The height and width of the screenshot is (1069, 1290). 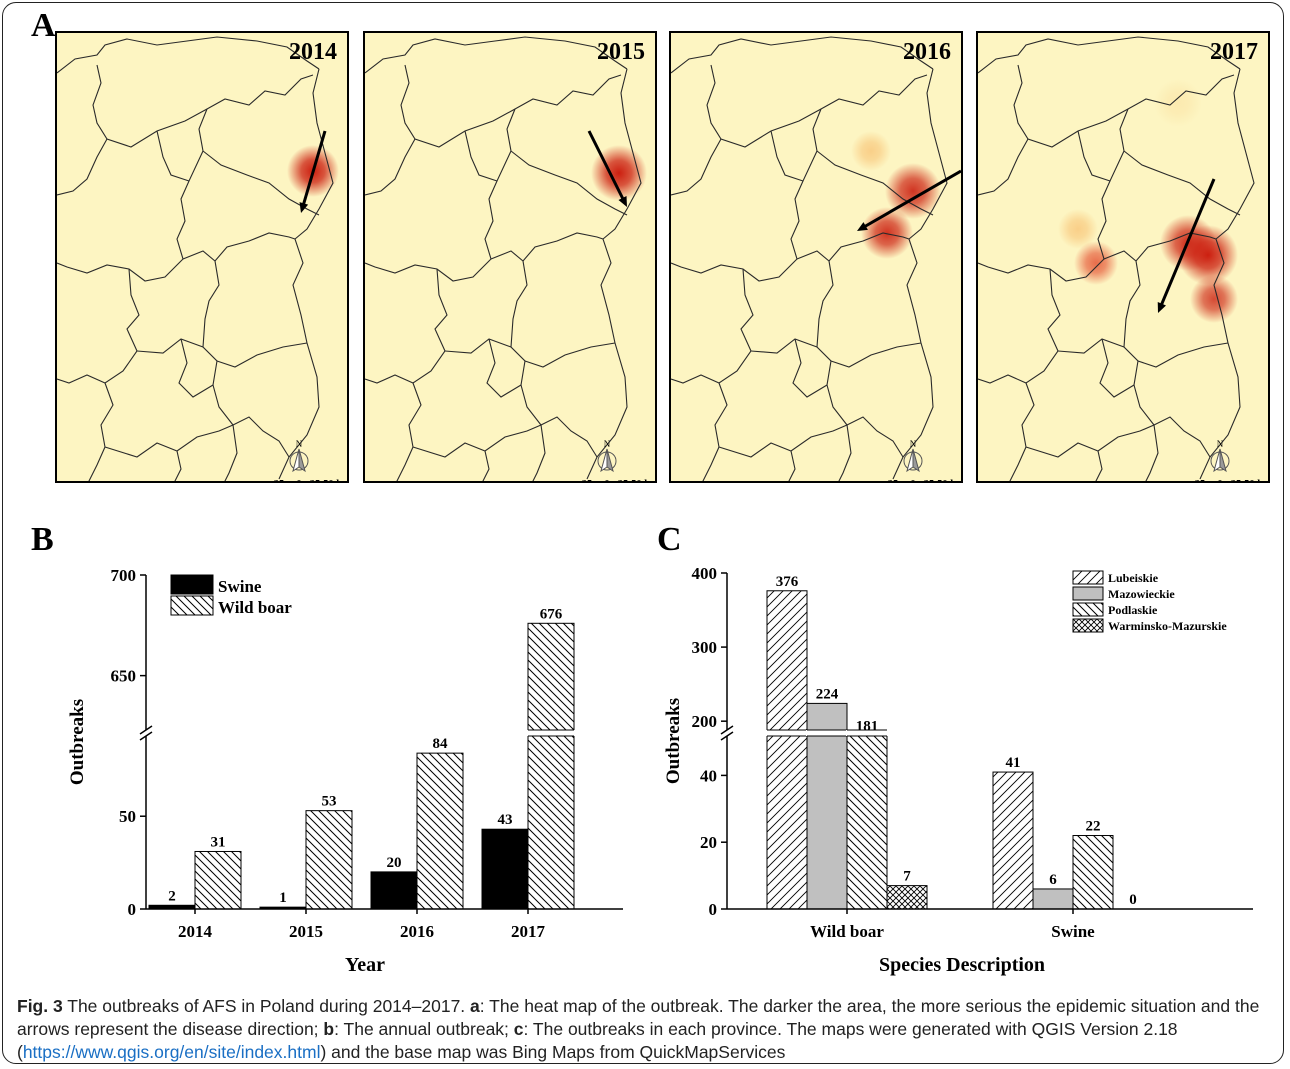 What do you see at coordinates (1093, 872) in the screenshot?
I see `bar-podlaskie` at bounding box center [1093, 872].